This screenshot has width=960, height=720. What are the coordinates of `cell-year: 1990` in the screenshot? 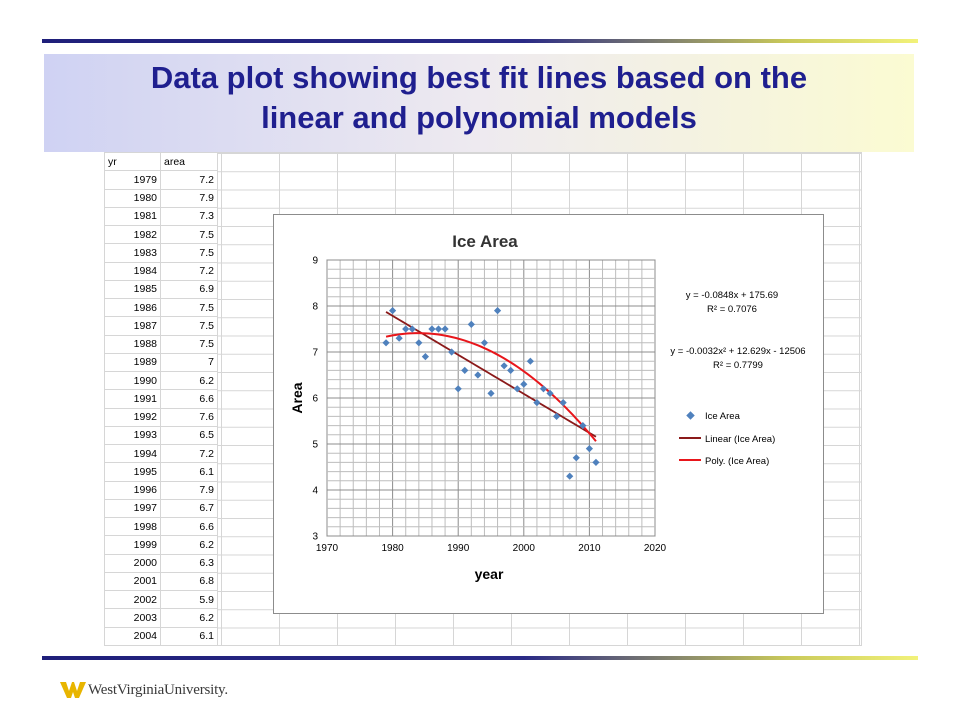 It's located at (132, 380).